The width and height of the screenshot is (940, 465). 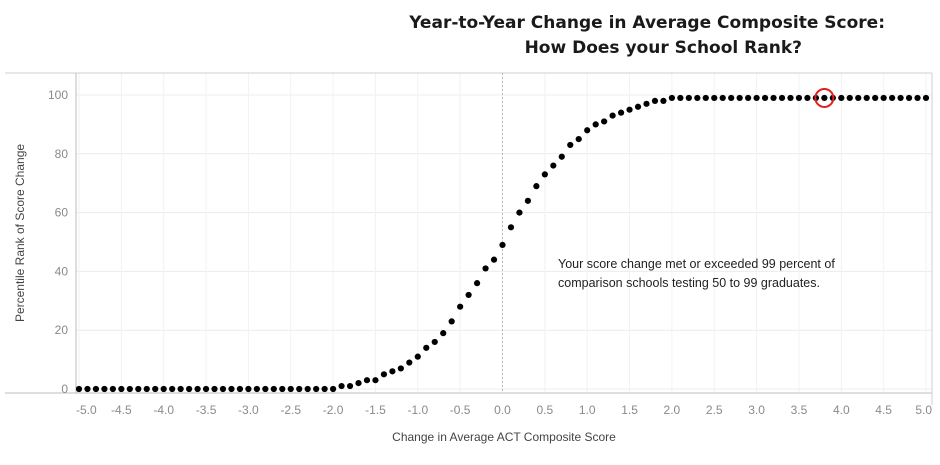 I want to click on y-axis-ticks: 0 20 40 60 80 100, so click(x=58, y=242).